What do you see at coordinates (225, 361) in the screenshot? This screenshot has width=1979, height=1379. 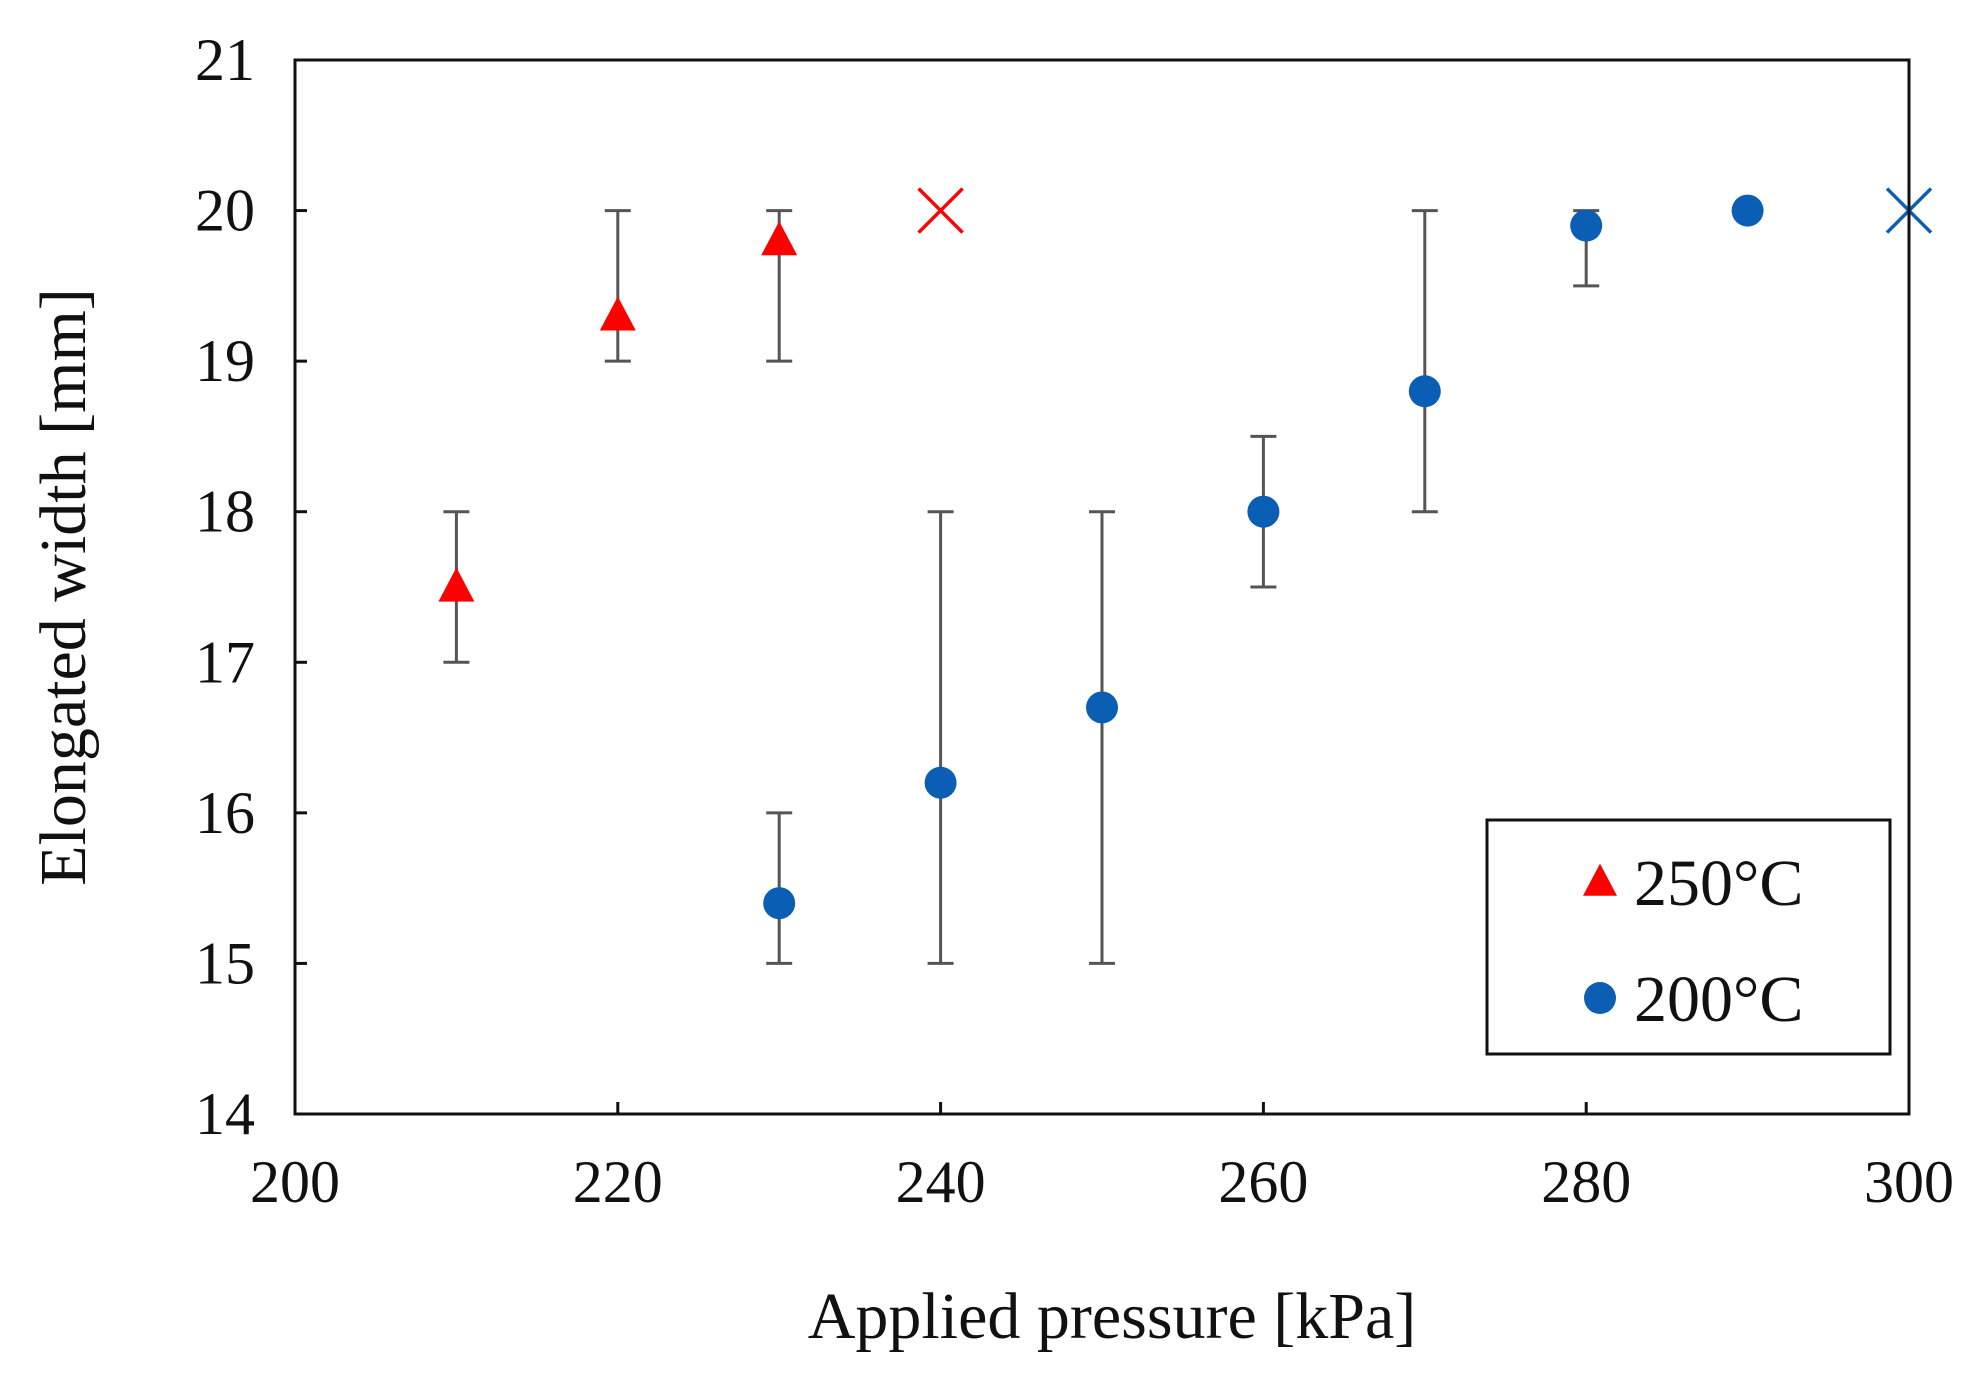 I see `y-tick-label: 19` at bounding box center [225, 361].